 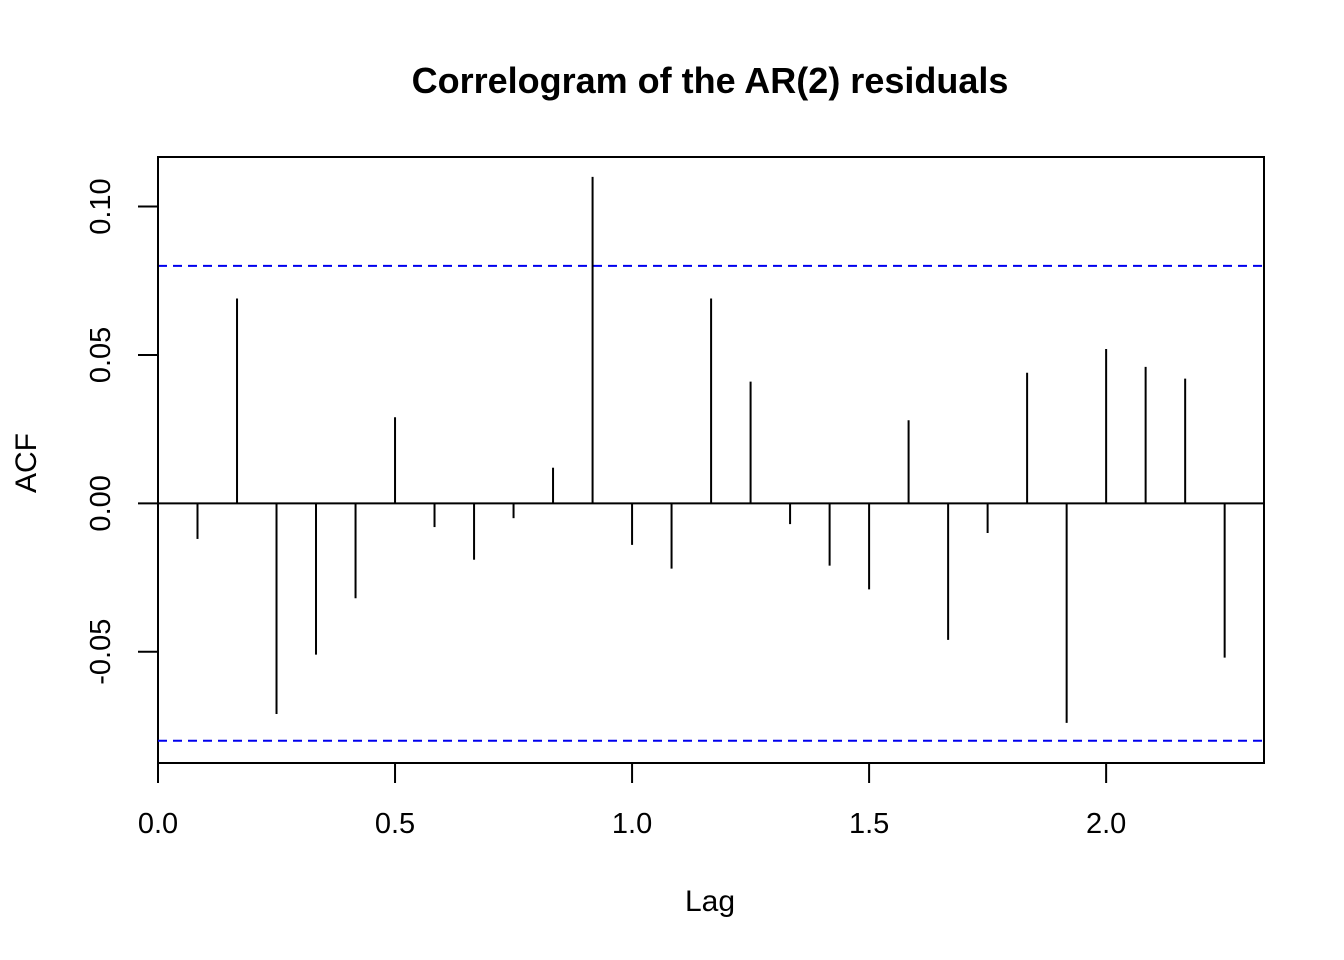 What do you see at coordinates (158, 824) in the screenshot?
I see `x-tick-label: 0.0` at bounding box center [158, 824].